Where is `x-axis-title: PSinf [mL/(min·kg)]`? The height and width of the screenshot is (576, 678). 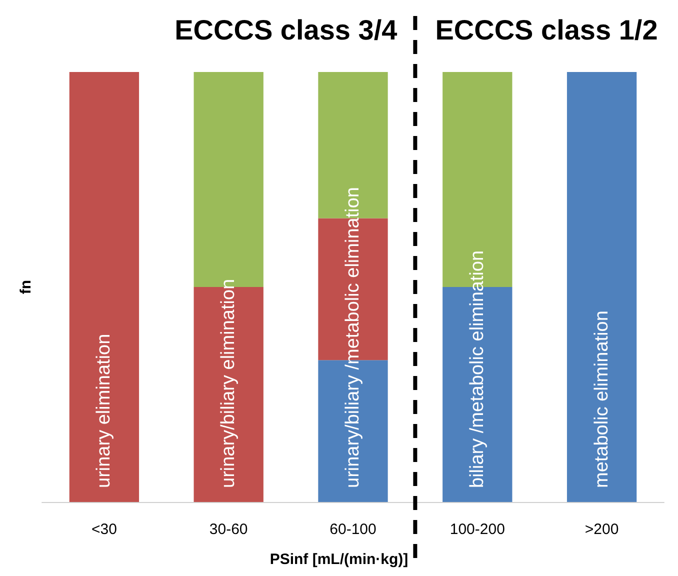
x-axis-title: PSinf [mL/(min·kg)] is located at coordinates (339, 559).